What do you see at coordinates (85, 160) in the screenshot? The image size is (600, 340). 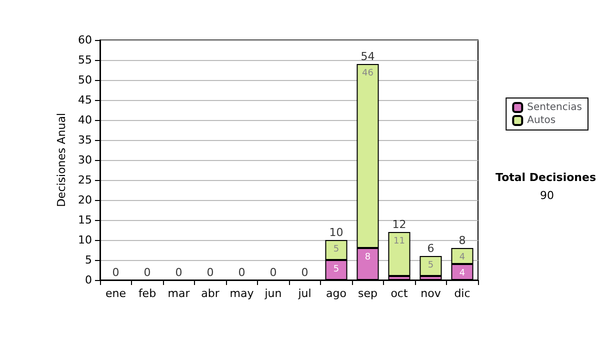 I see `y-tick-label: 30` at bounding box center [85, 160].